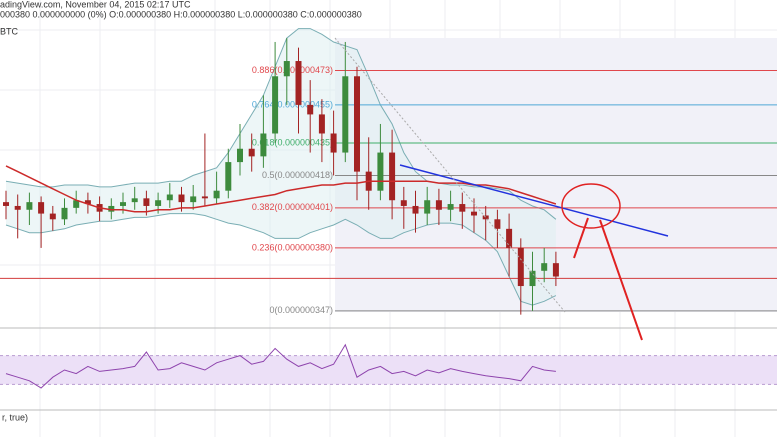 The image size is (777, 437). Describe the element at coordinates (281, 189) in the screenshot. I see `moving-average` at that location.